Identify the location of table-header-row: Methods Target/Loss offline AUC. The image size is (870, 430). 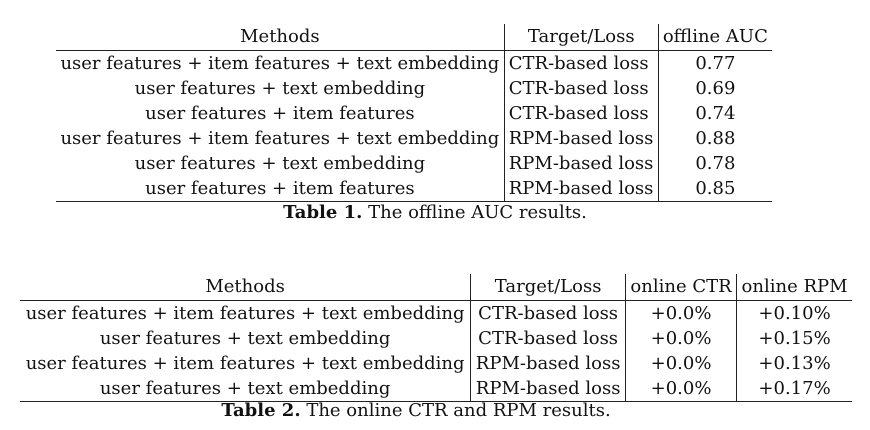
(414, 37).